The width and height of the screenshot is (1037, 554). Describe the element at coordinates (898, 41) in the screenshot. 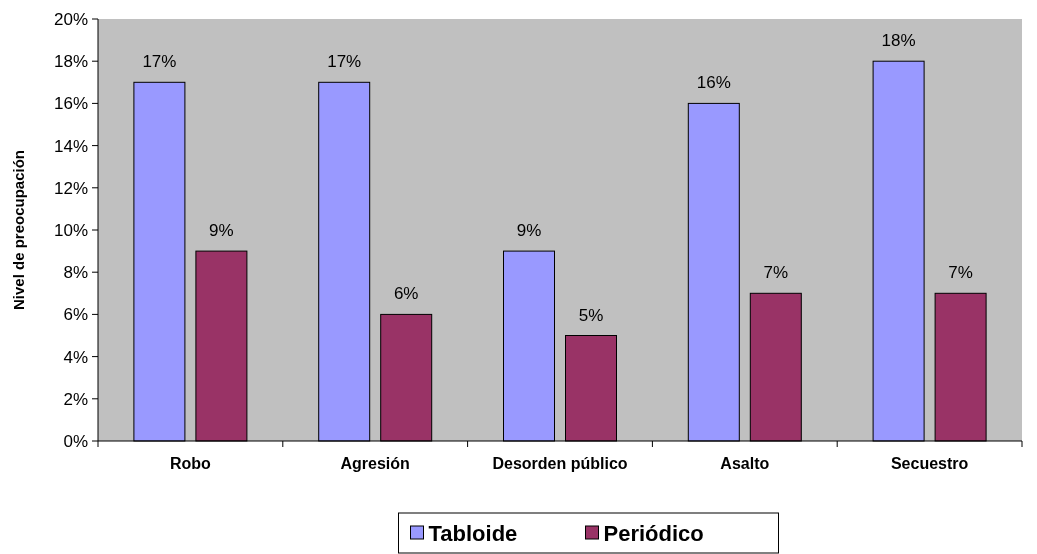

I see `data-label: 18%` at that location.